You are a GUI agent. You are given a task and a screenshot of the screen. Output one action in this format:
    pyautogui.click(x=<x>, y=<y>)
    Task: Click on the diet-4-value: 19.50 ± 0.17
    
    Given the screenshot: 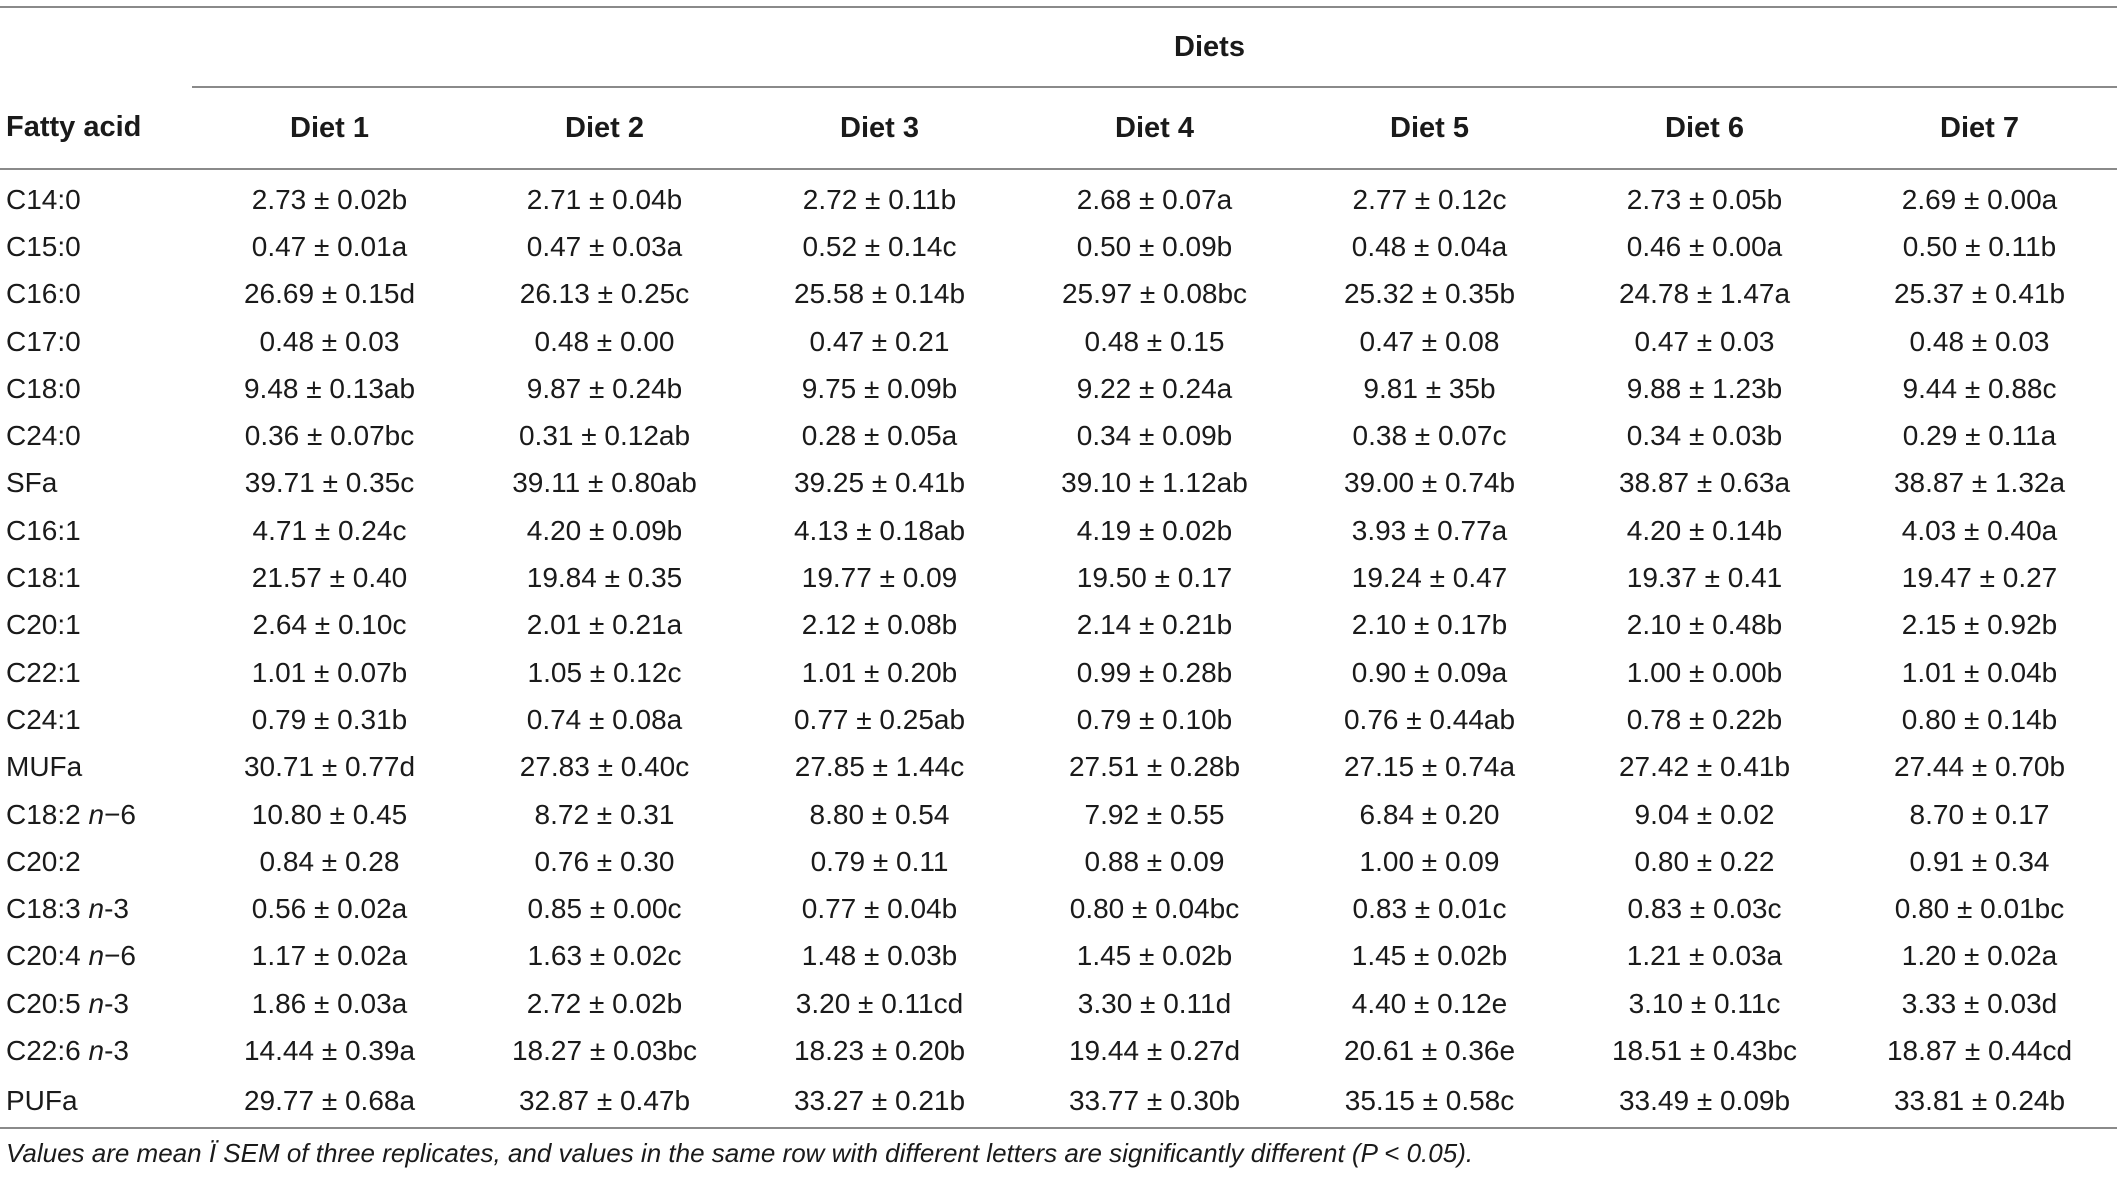 What is the action you would take?
    pyautogui.click(x=1154, y=578)
    